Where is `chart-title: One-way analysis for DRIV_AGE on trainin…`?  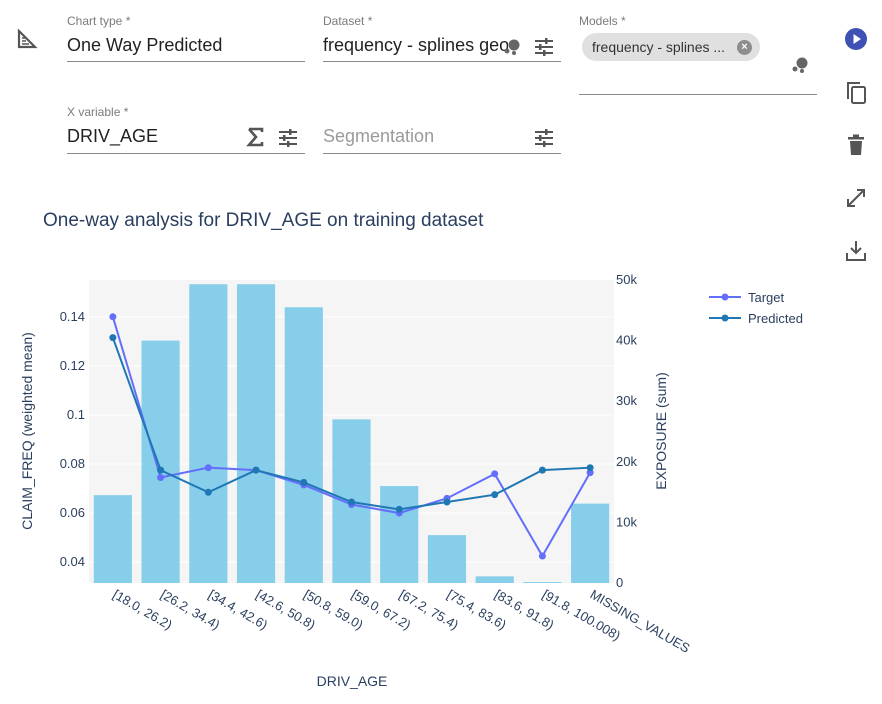
chart-title: One-way analysis for DRIV_AGE on trainin… is located at coordinates (263, 220).